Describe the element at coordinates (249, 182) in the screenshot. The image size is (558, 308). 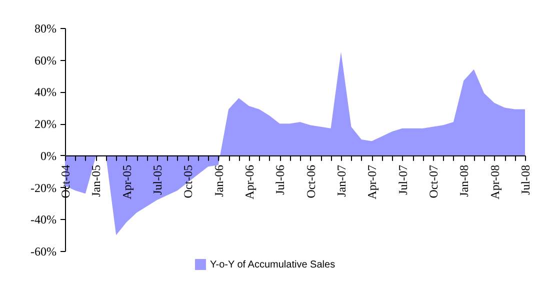
I see `x-tick-label: Apr-06` at that location.